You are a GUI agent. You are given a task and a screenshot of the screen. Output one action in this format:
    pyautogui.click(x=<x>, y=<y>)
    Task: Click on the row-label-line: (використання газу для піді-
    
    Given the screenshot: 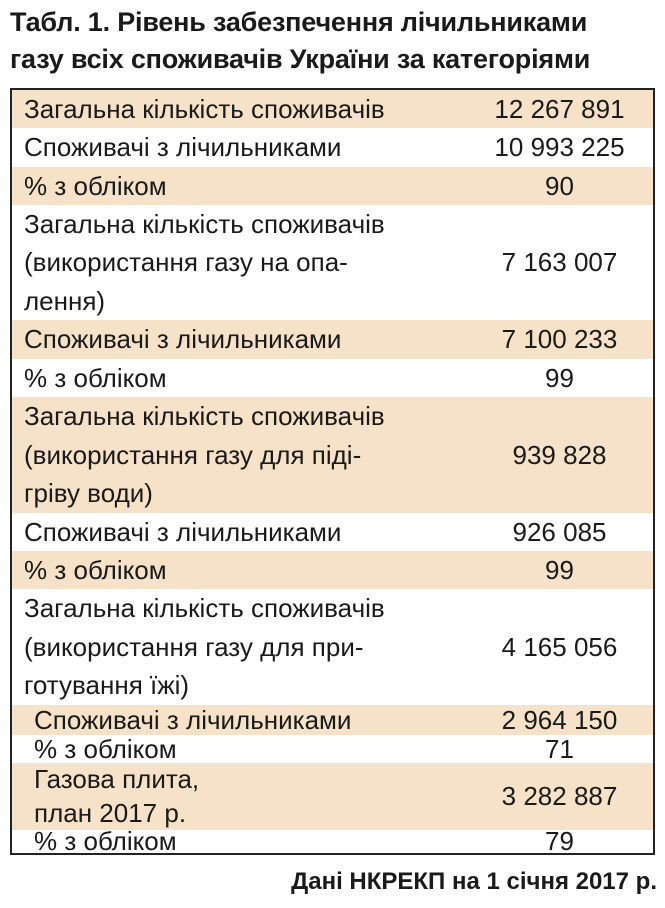 What is the action you would take?
    pyautogui.click(x=193, y=454)
    